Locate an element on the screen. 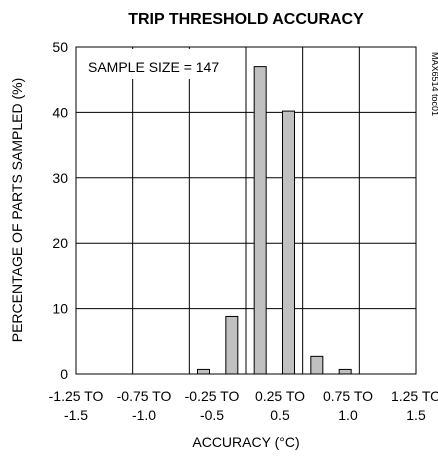  part-code-label: MAX6514 toc01 is located at coordinates (434, 84).